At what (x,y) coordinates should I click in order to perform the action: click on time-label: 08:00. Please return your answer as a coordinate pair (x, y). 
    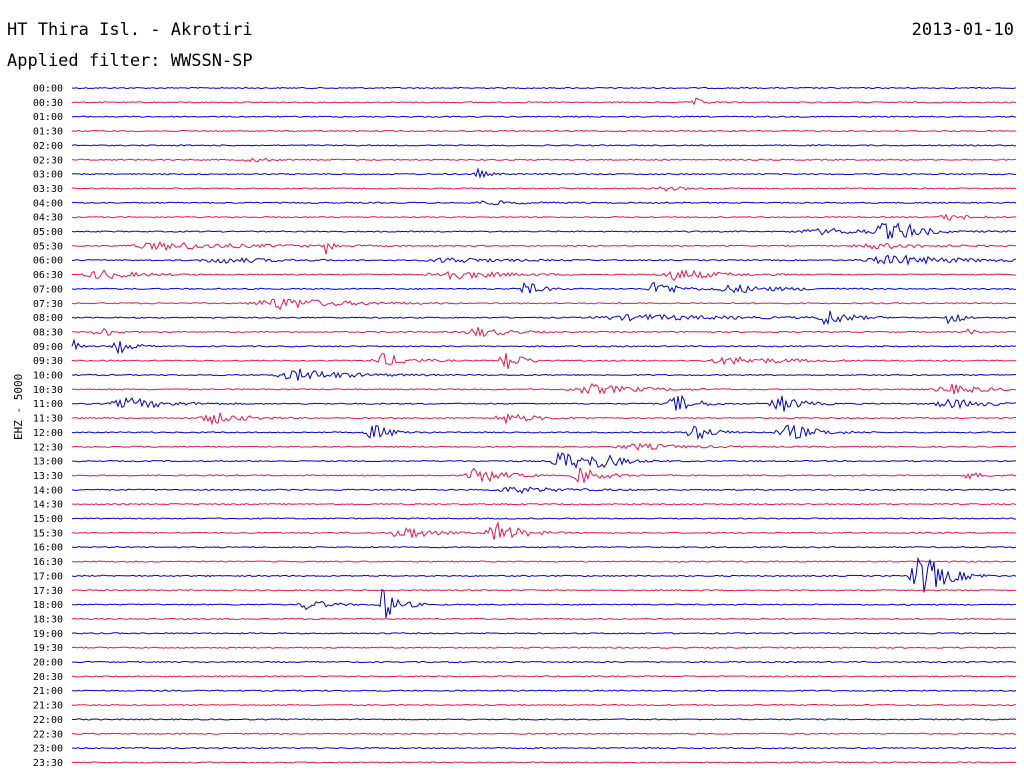
    Looking at the image, I should click on (48, 318).